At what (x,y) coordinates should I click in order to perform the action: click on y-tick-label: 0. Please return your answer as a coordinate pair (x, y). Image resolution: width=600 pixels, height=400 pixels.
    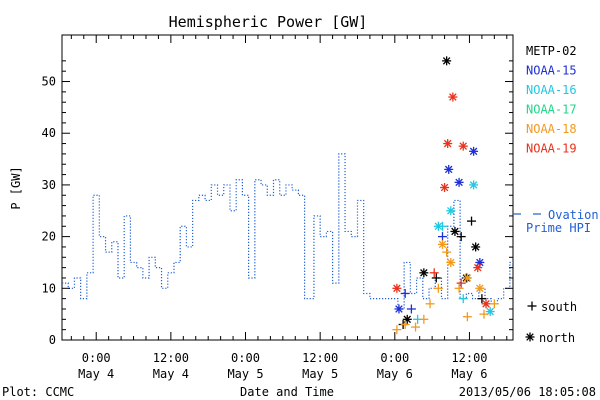
    Looking at the image, I should click on (52, 340).